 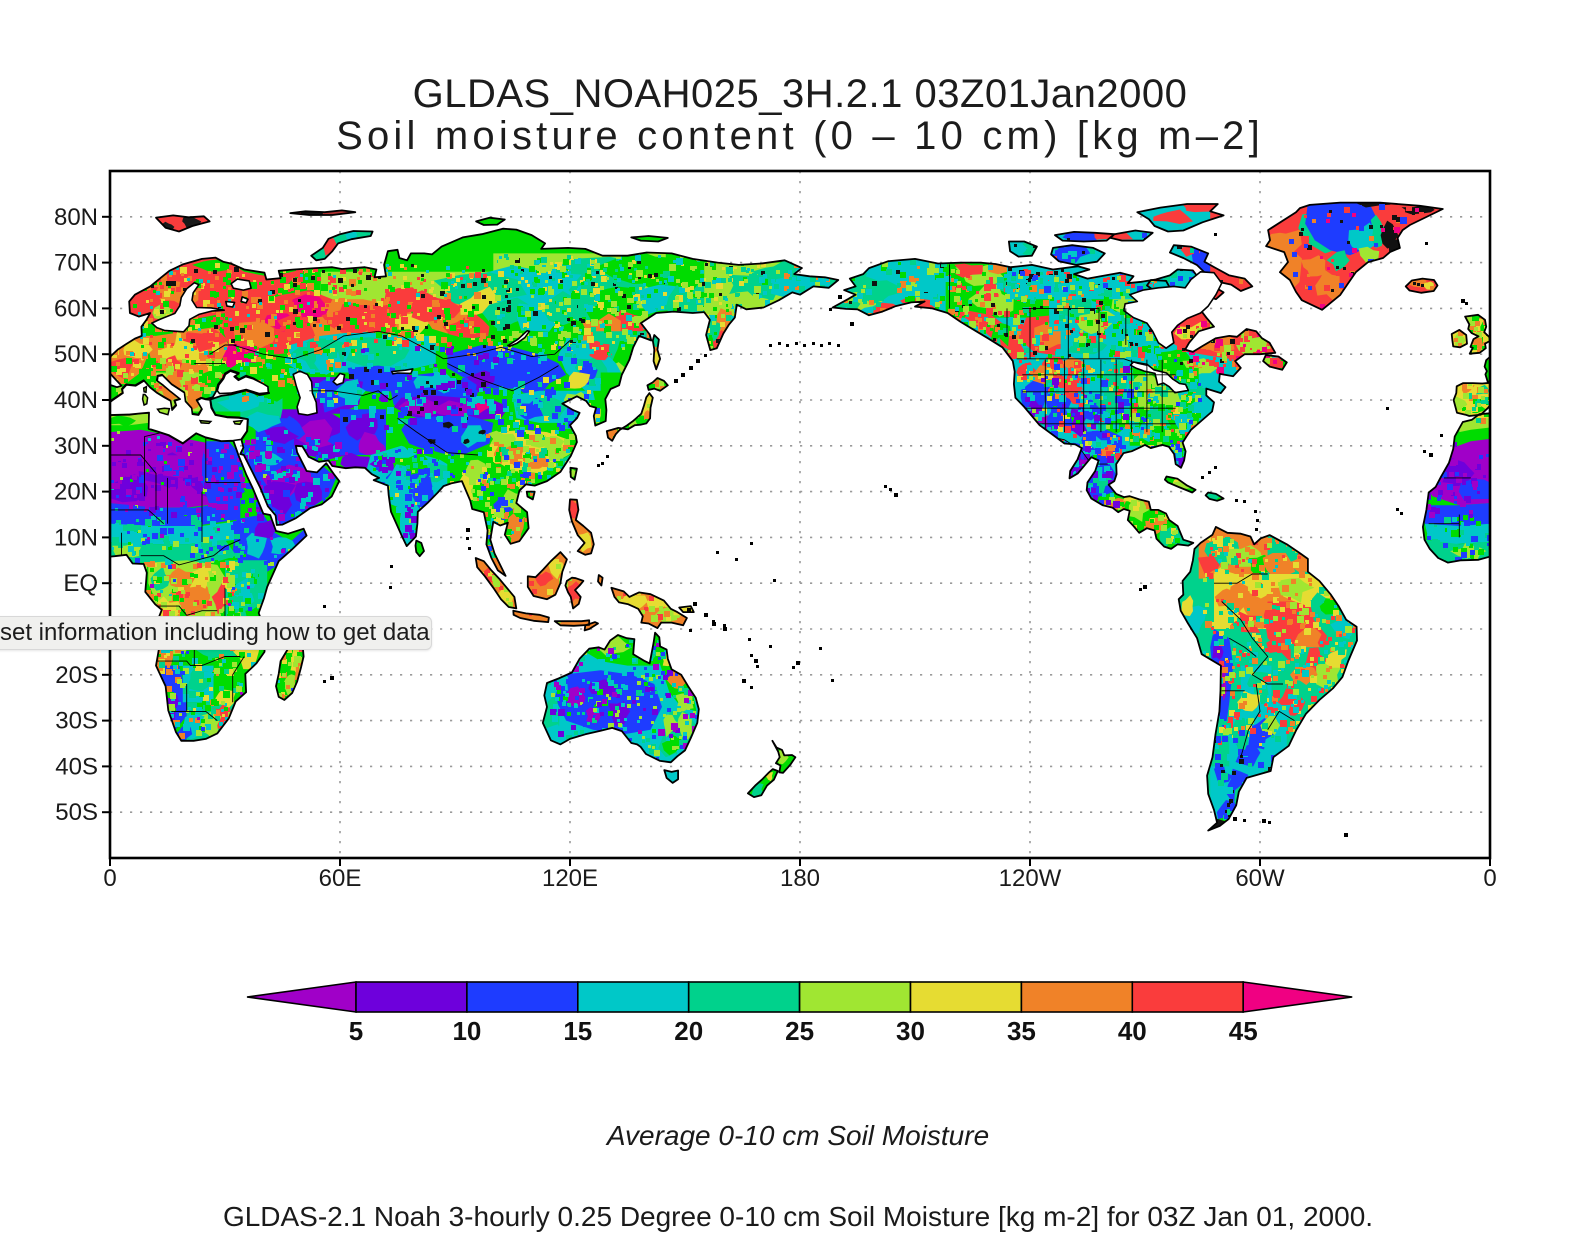 What do you see at coordinates (76, 812) in the screenshot?
I see `svg-text: 50S` at bounding box center [76, 812].